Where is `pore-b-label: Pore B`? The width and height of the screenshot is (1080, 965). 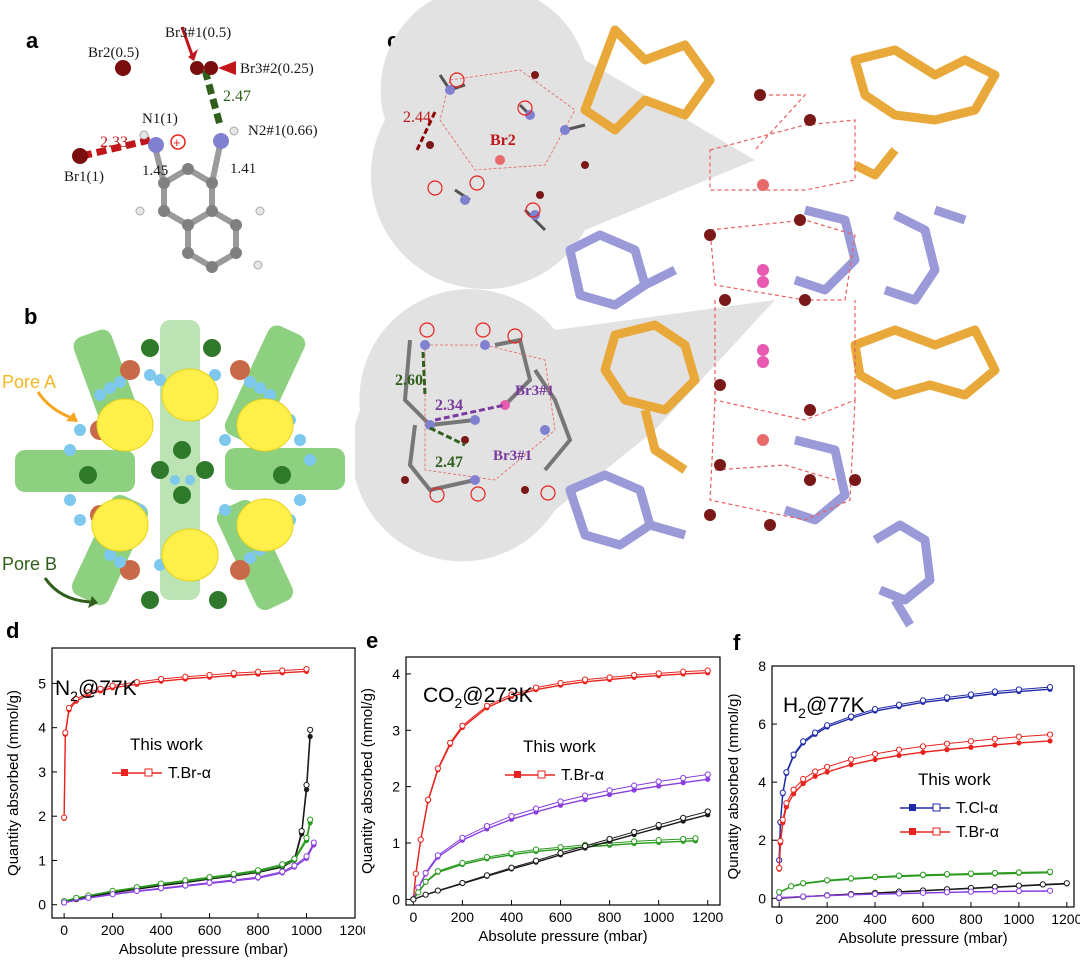
pore-b-label: Pore B is located at coordinates (29, 564).